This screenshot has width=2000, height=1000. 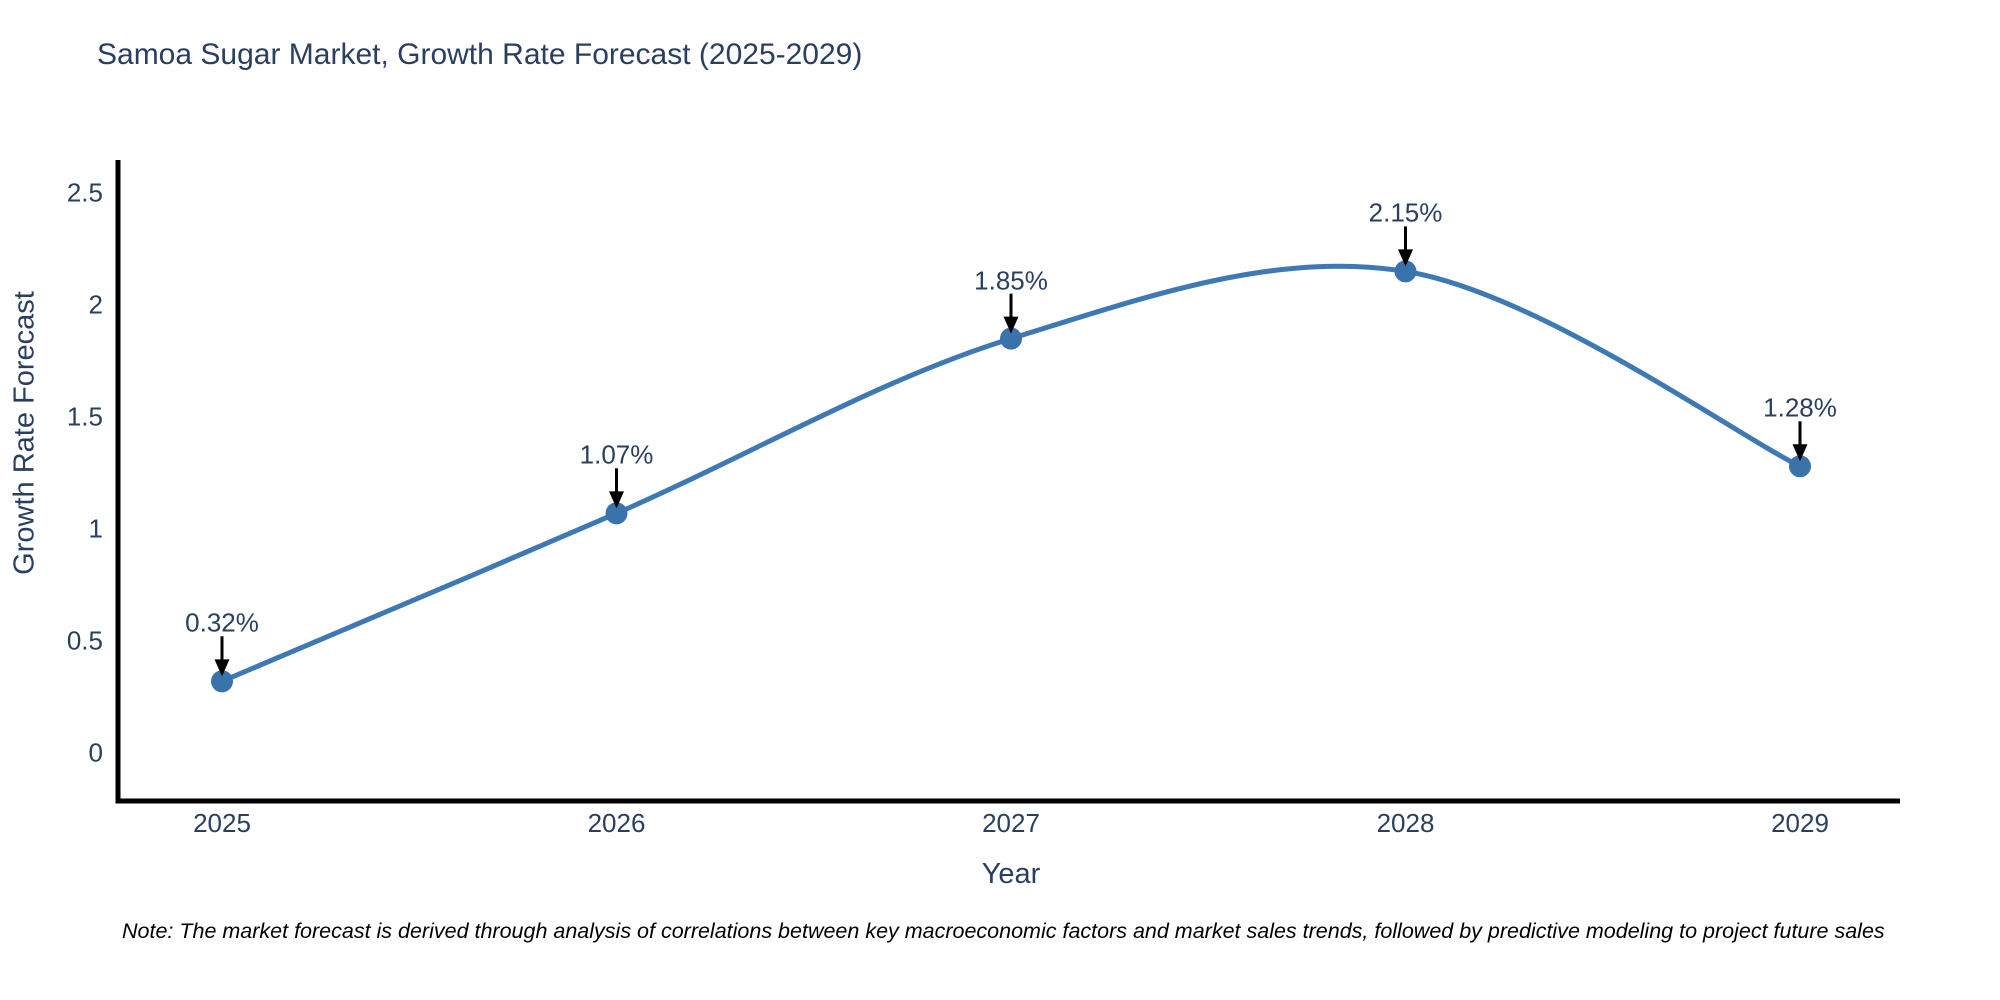 I want to click on annotation-label-2026: 1.07%, so click(x=616, y=454).